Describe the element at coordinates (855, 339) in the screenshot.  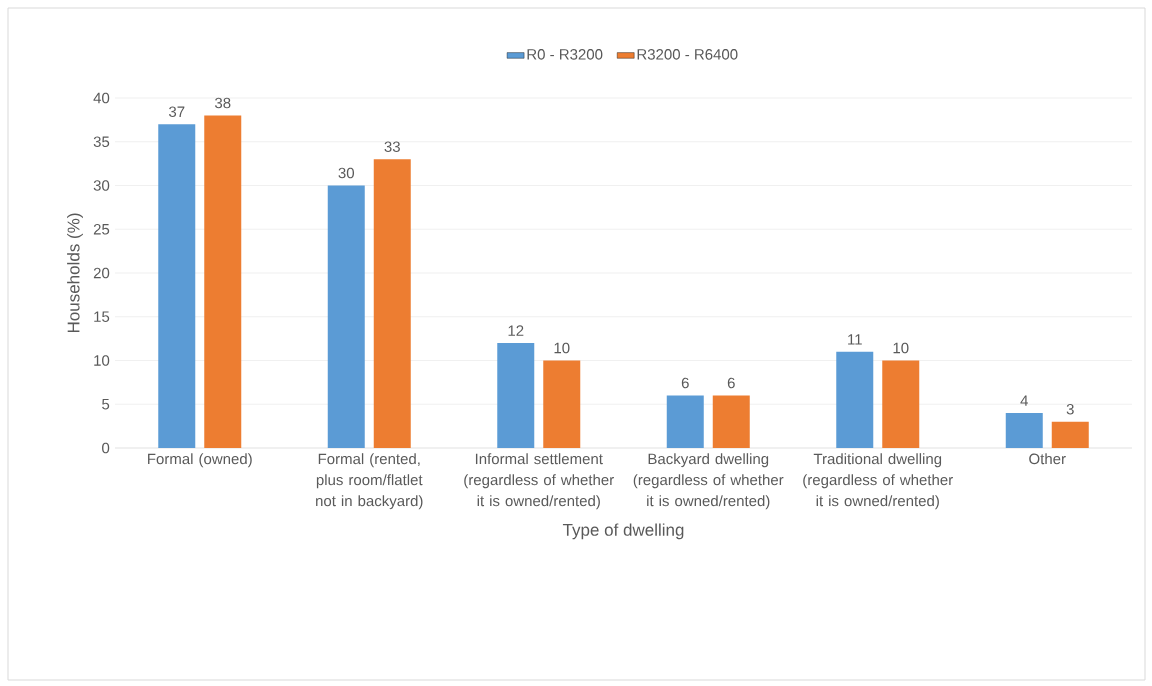
I see `data-label: 11` at that location.